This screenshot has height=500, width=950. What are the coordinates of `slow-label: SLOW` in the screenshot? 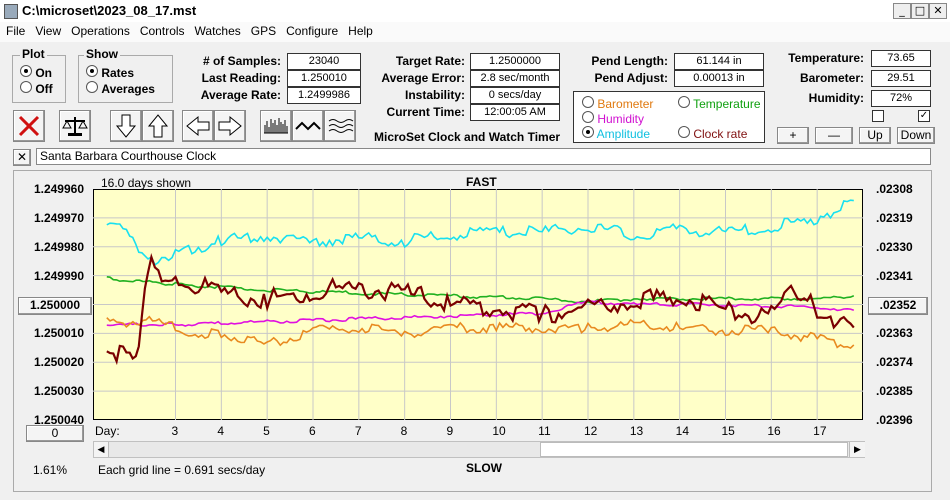 It's located at (484, 468).